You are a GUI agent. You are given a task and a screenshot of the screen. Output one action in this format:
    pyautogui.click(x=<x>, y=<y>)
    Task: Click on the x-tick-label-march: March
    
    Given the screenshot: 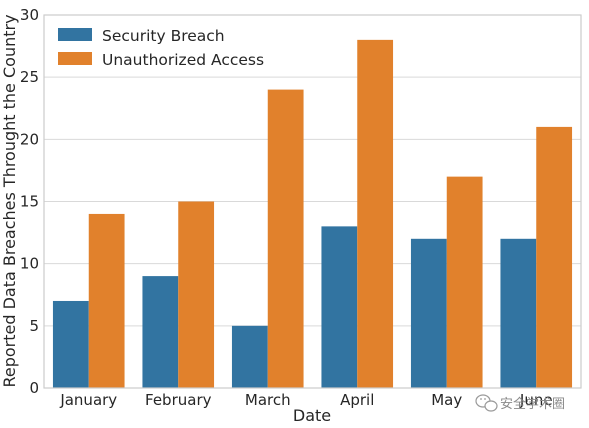 What is the action you would take?
    pyautogui.click(x=268, y=400)
    